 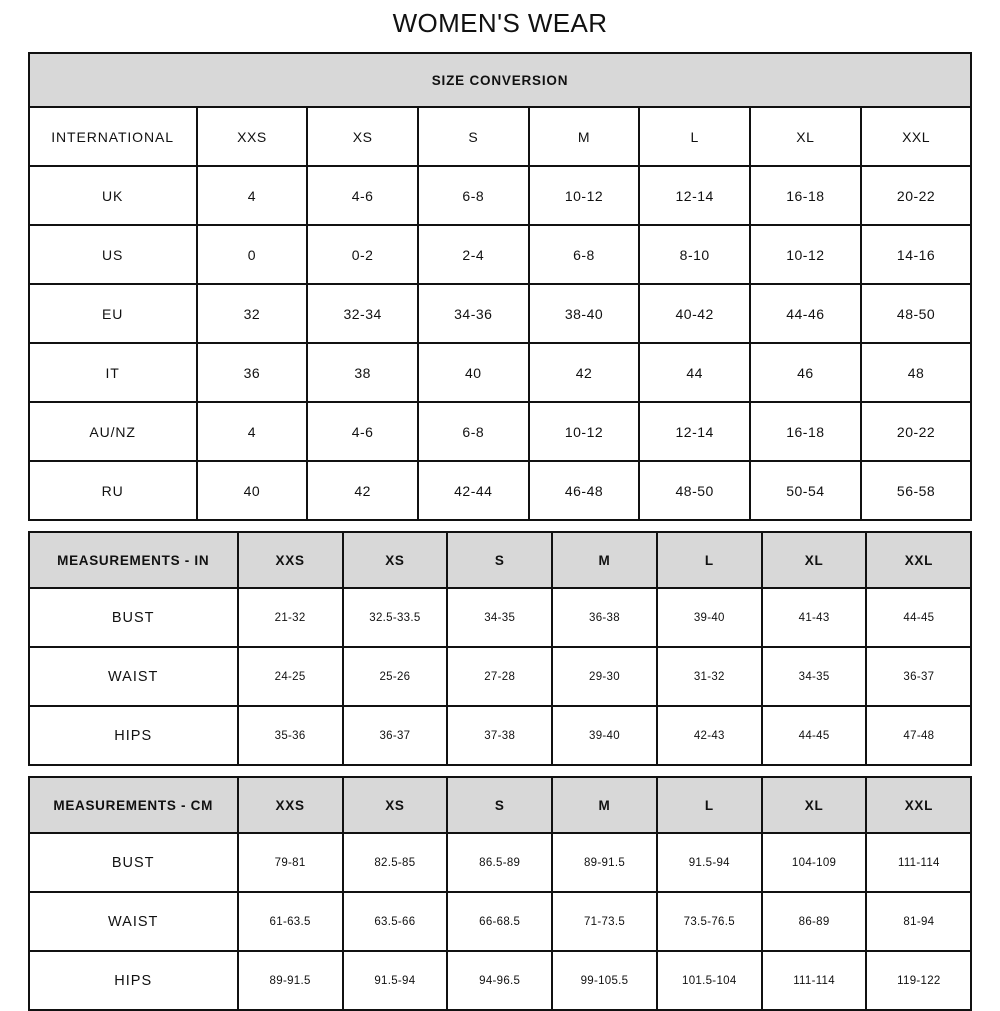 What do you see at coordinates (112, 313) in the screenshot?
I see `row-label-eu: EU` at bounding box center [112, 313].